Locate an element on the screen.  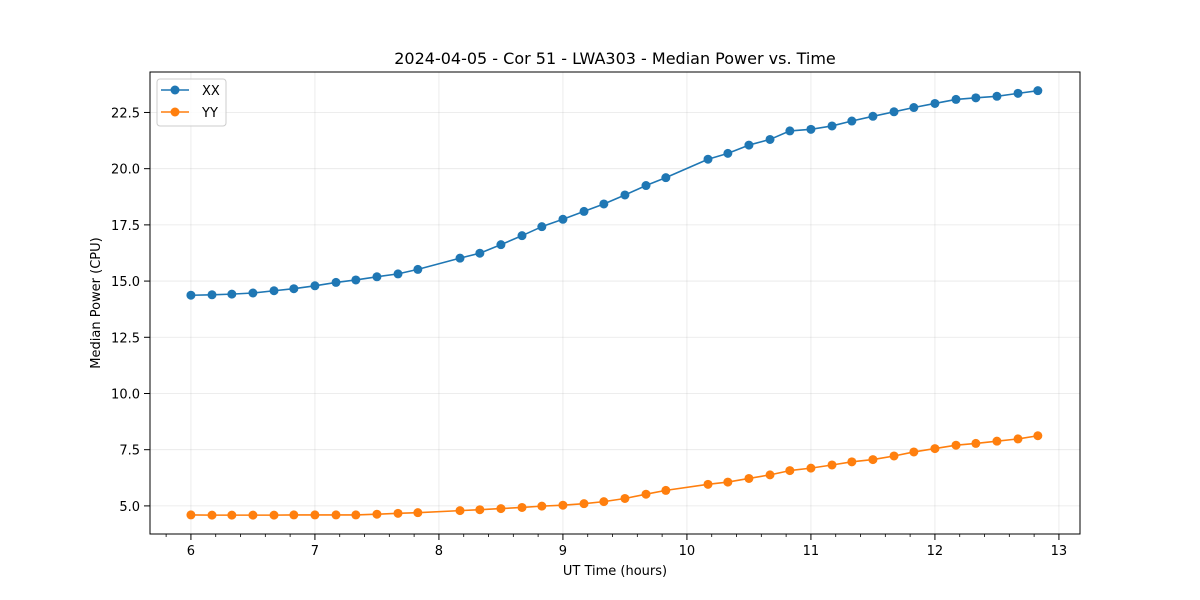
legend-marker-yy is located at coordinates (175, 112).